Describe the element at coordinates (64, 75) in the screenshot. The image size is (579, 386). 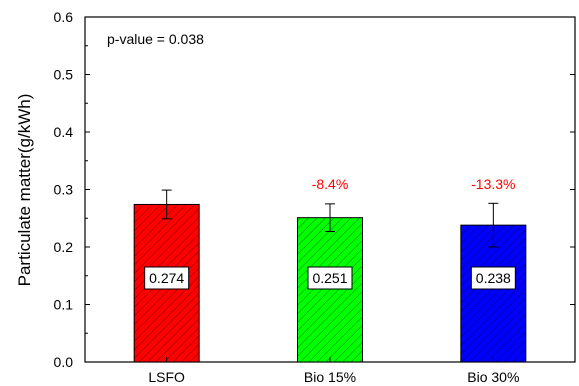
I see `y-tick-label: 0.5` at that location.